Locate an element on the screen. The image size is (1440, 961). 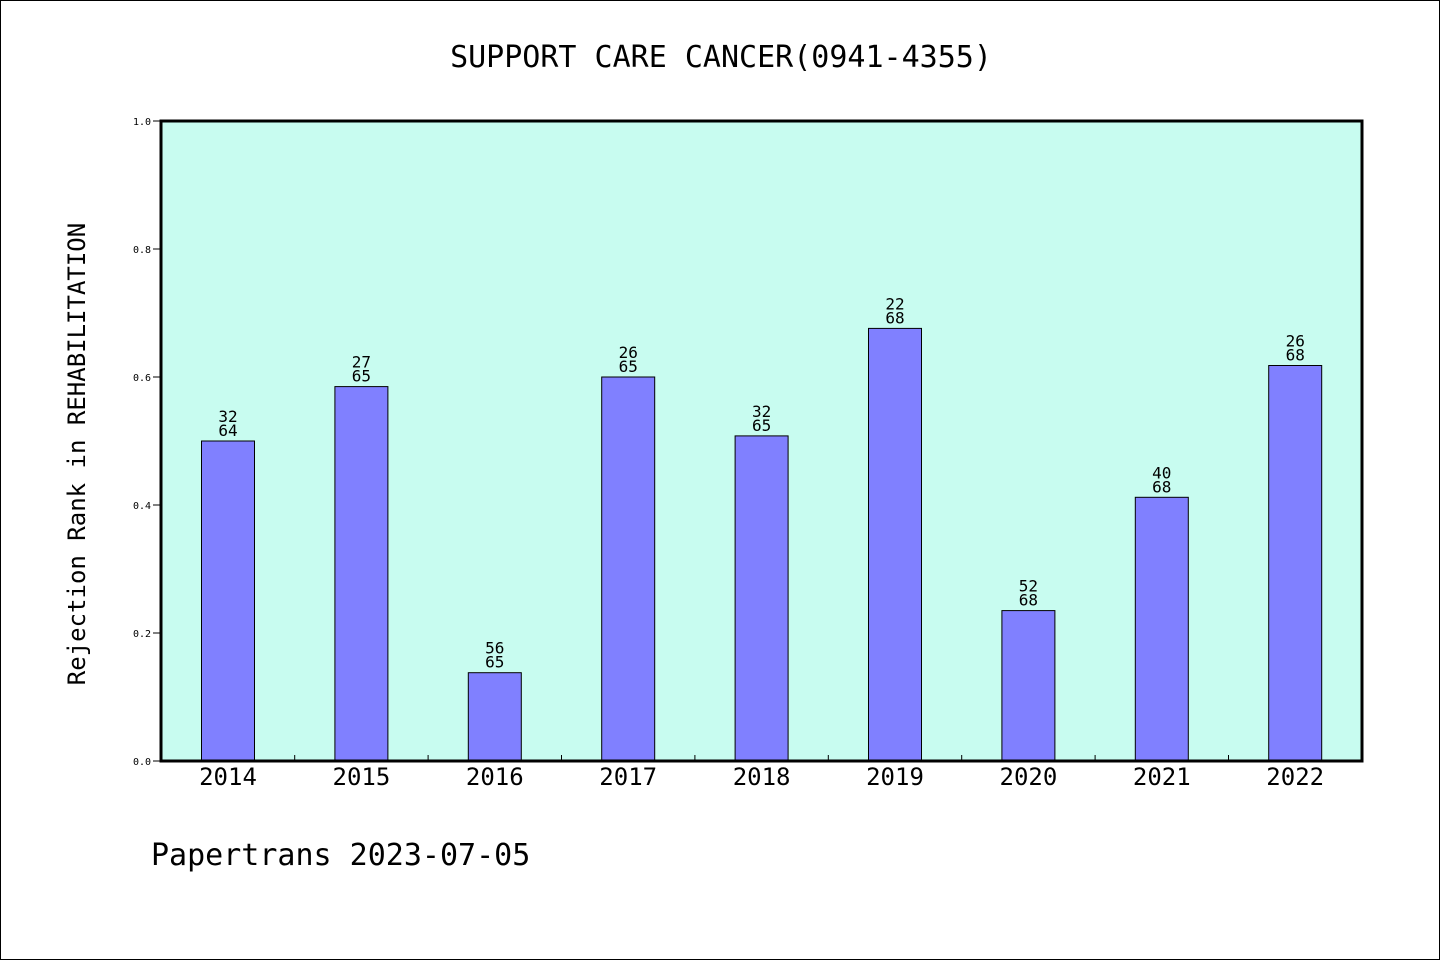
bar-2017 is located at coordinates (628, 569).